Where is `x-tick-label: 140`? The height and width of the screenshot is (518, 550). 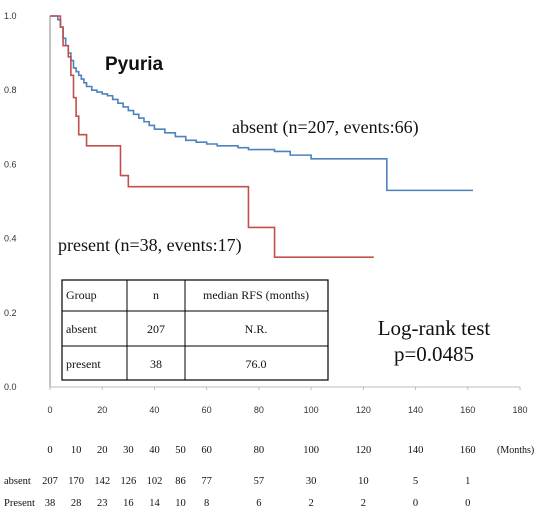 x-tick-label: 140 is located at coordinates (415, 410).